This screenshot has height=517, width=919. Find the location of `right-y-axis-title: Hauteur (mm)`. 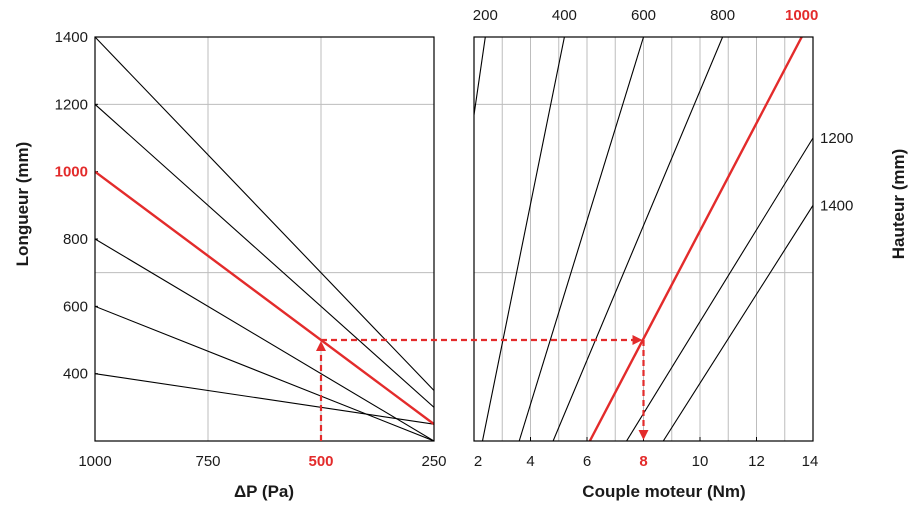

right-y-axis-title: Hauteur (mm) is located at coordinates (898, 204).